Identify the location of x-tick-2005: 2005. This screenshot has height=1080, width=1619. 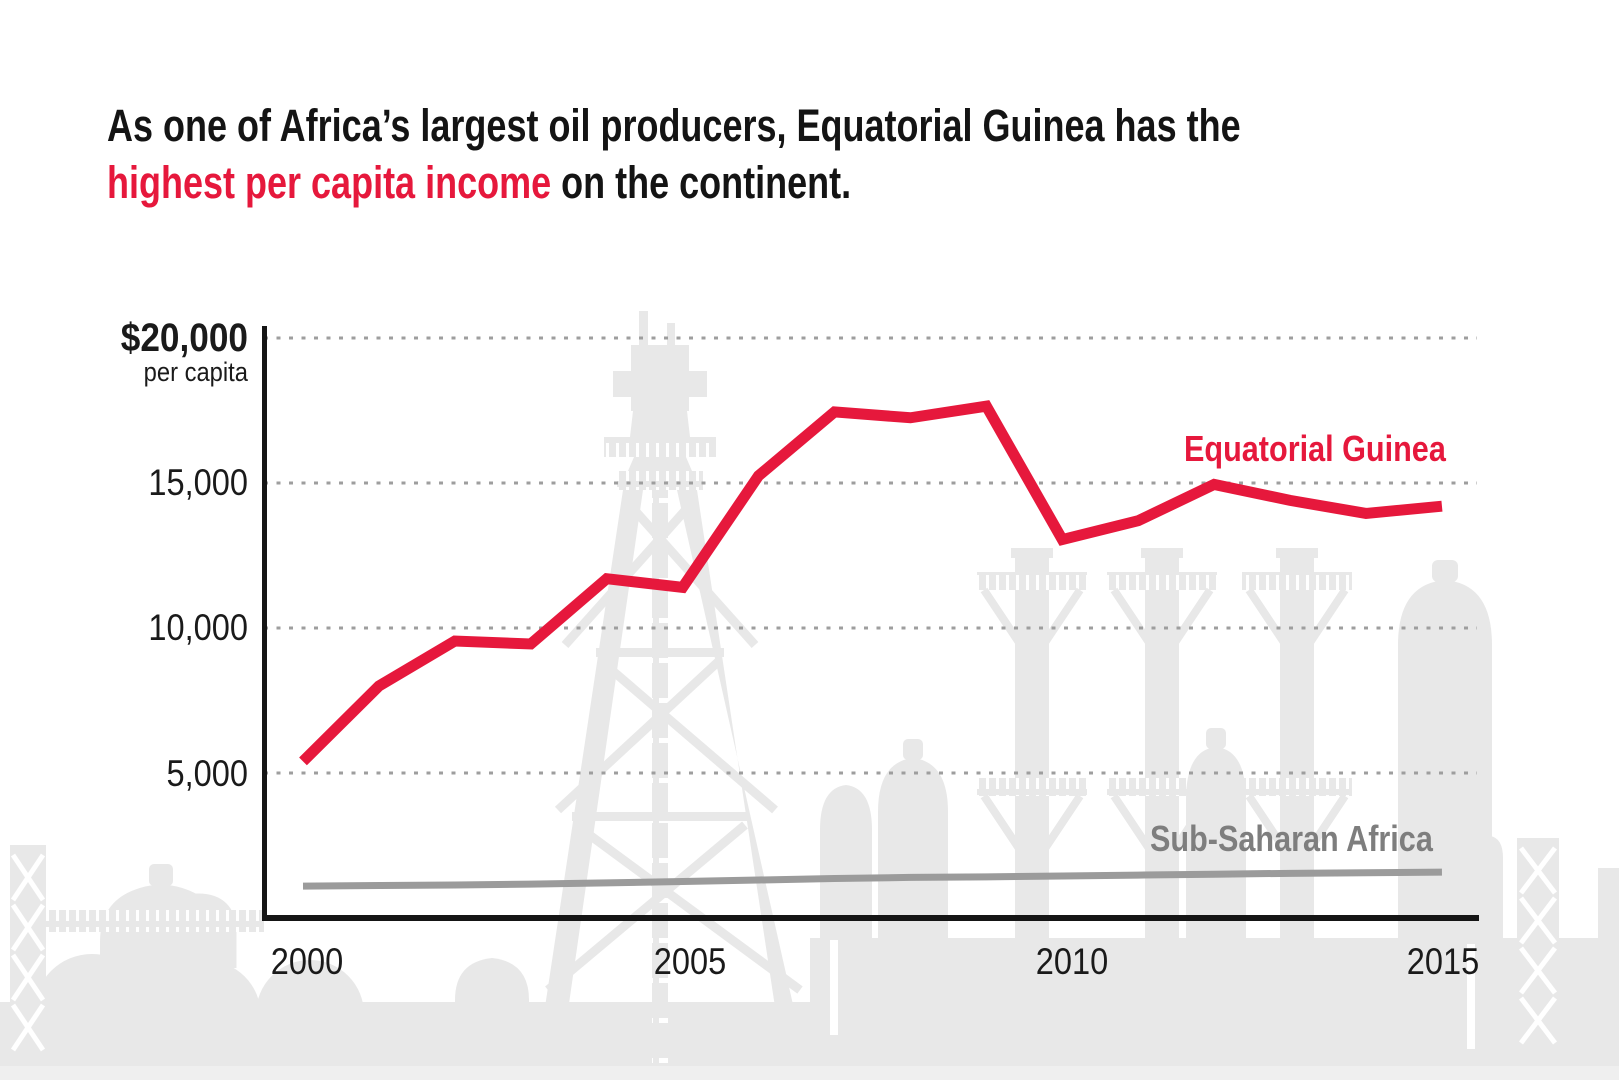
(690, 961).